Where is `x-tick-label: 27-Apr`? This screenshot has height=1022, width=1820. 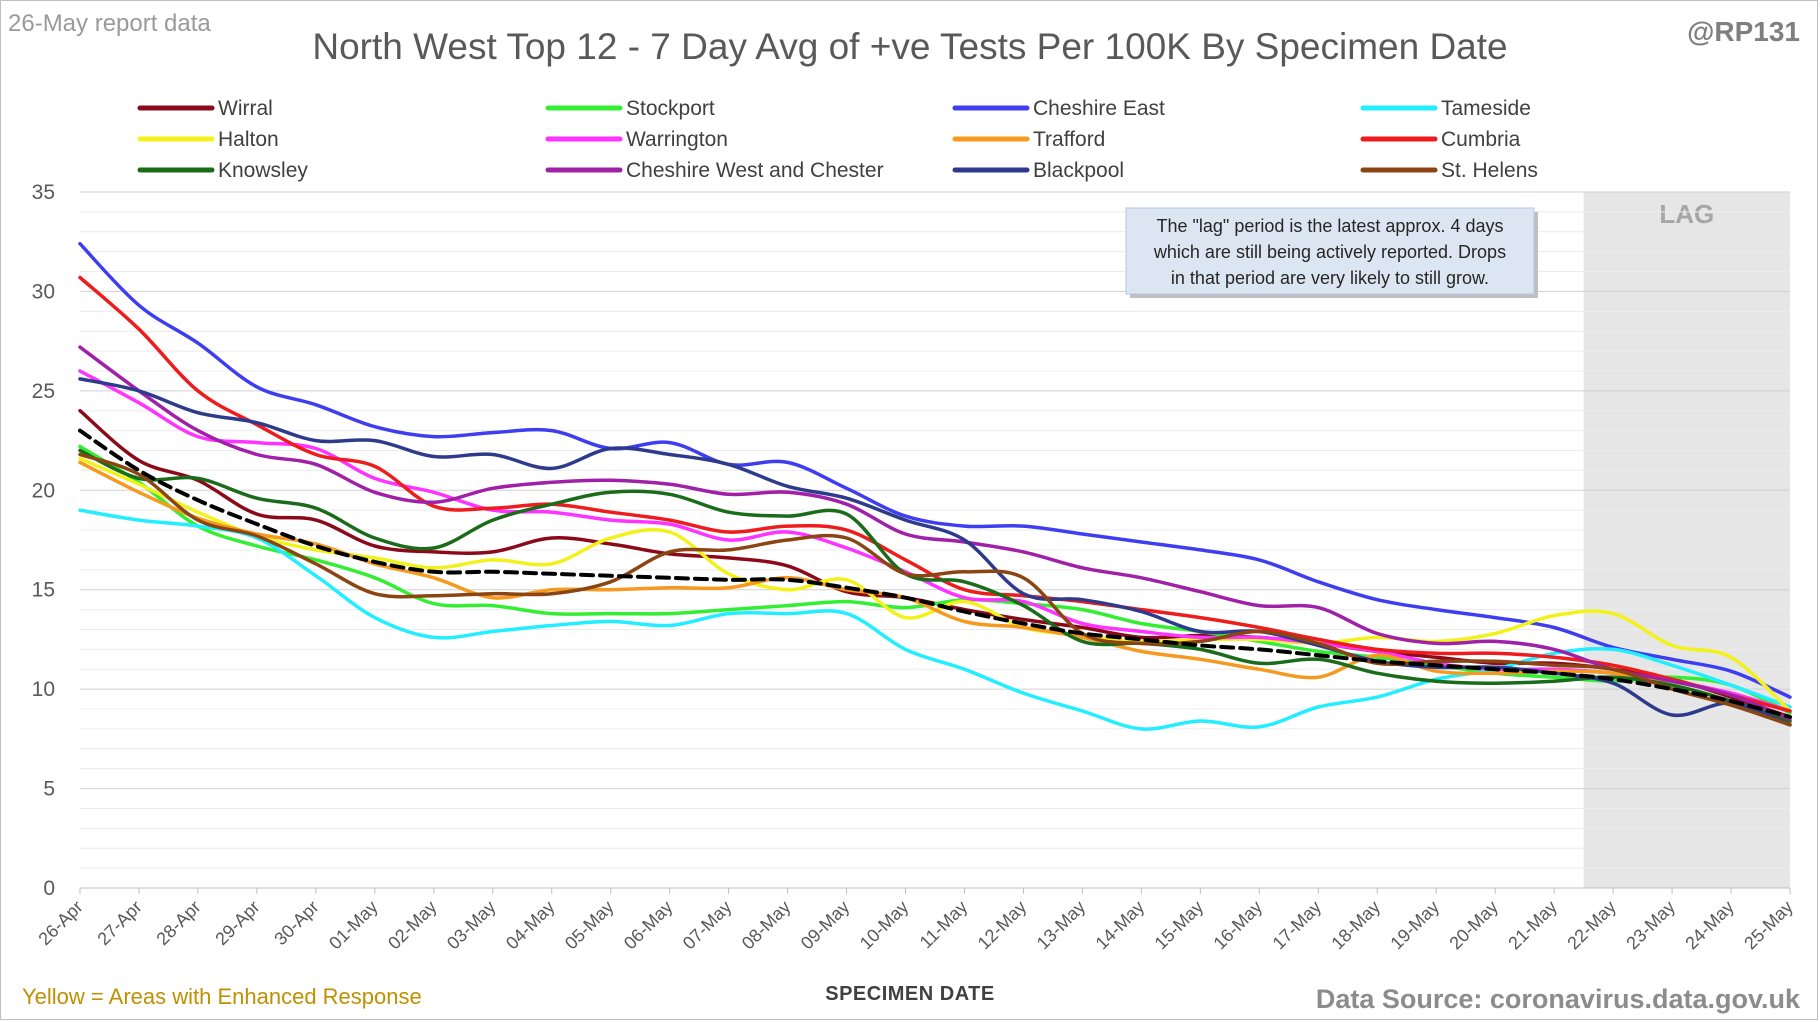 x-tick-label: 27-Apr is located at coordinates (119, 923).